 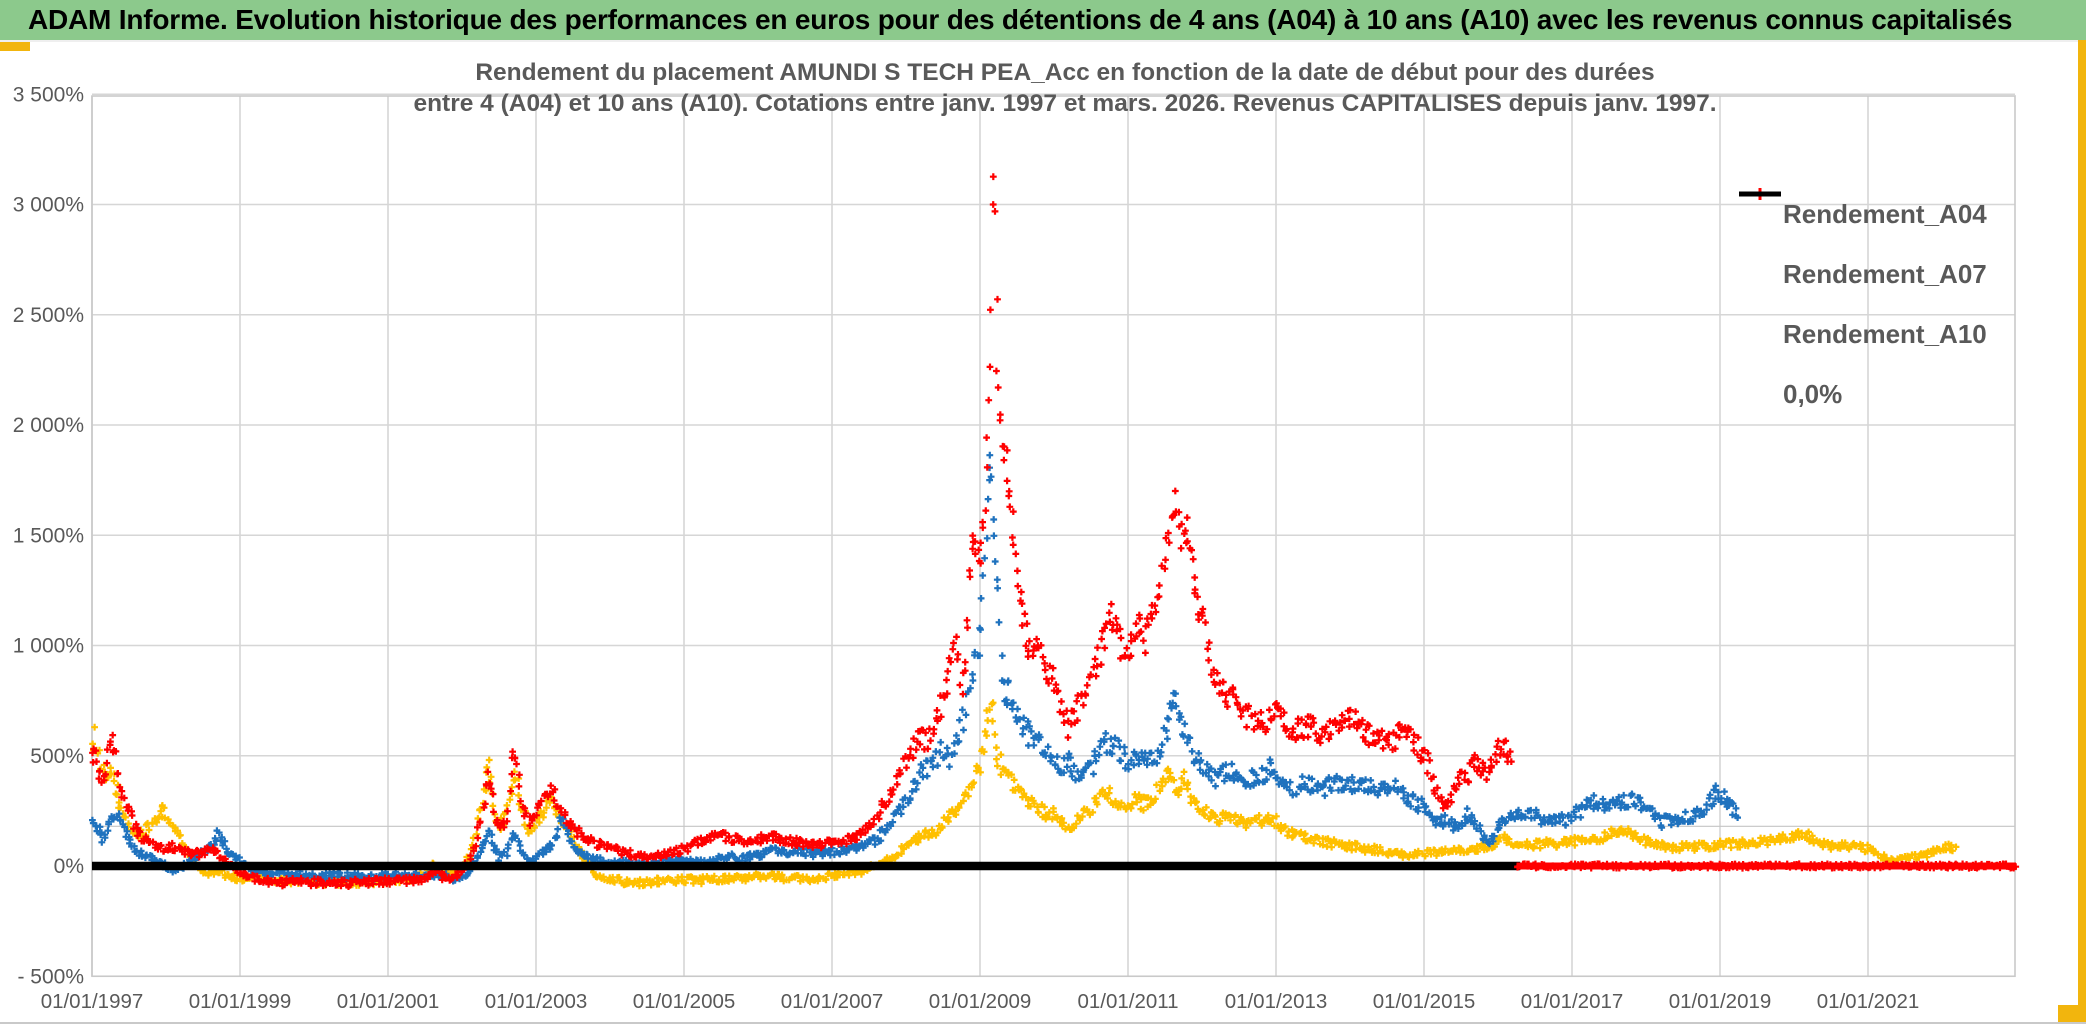 What do you see at coordinates (832, 1001) in the screenshot?
I see `x-tick-label: 01/01/2007` at bounding box center [832, 1001].